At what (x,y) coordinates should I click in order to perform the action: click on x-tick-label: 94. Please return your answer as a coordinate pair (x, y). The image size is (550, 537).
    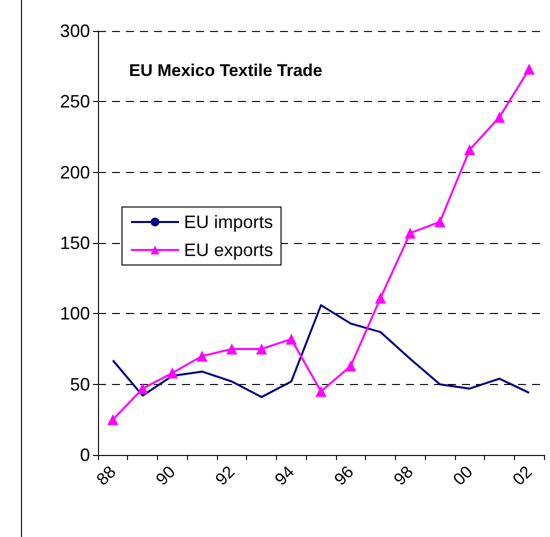
    Looking at the image, I should click on (284, 476).